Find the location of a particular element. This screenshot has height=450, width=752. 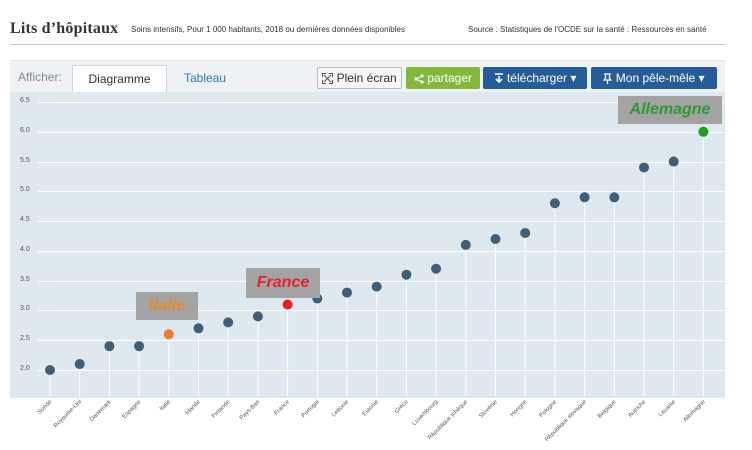

y-tick-label: 4.0 is located at coordinates (25, 249).